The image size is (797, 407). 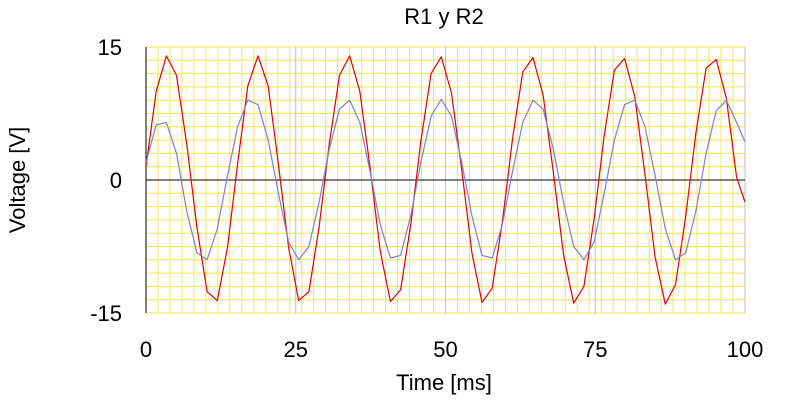 I want to click on x-tick-label: 0, so click(x=146, y=349).